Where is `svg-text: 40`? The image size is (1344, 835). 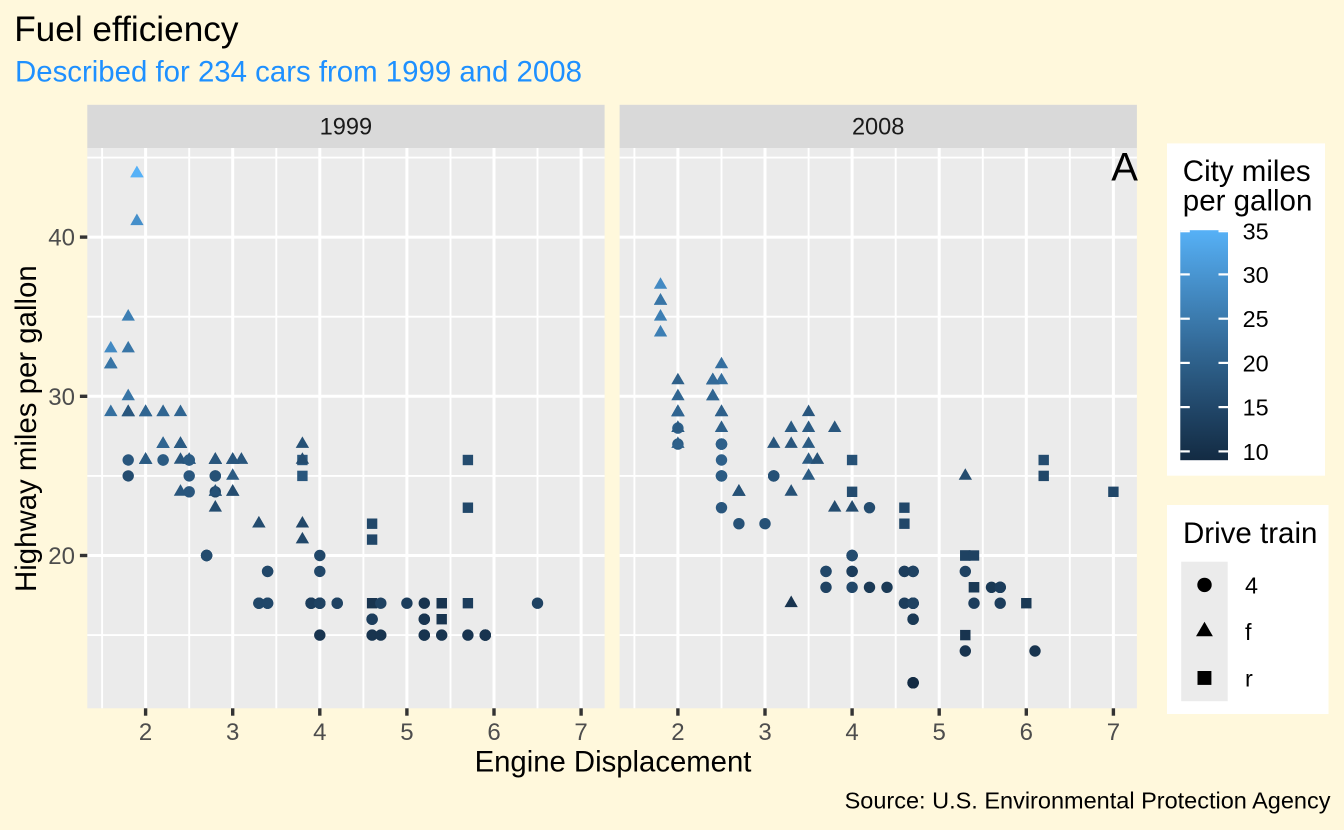 svg-text: 40 is located at coordinates (61, 238).